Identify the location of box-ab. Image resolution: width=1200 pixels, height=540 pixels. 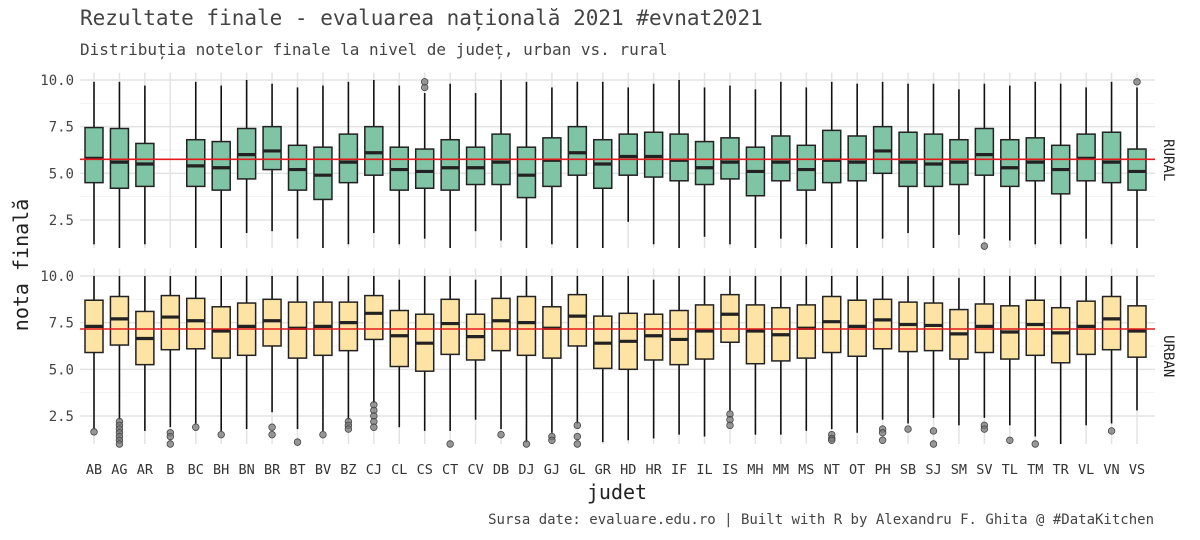
(94, 155).